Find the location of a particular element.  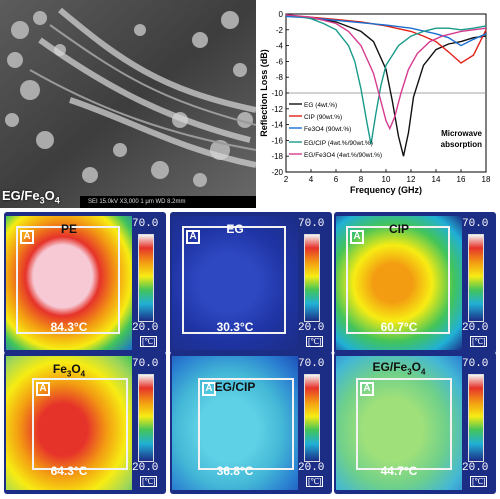

legend-entry-0: EG (4wt.%) is located at coordinates (320, 105).